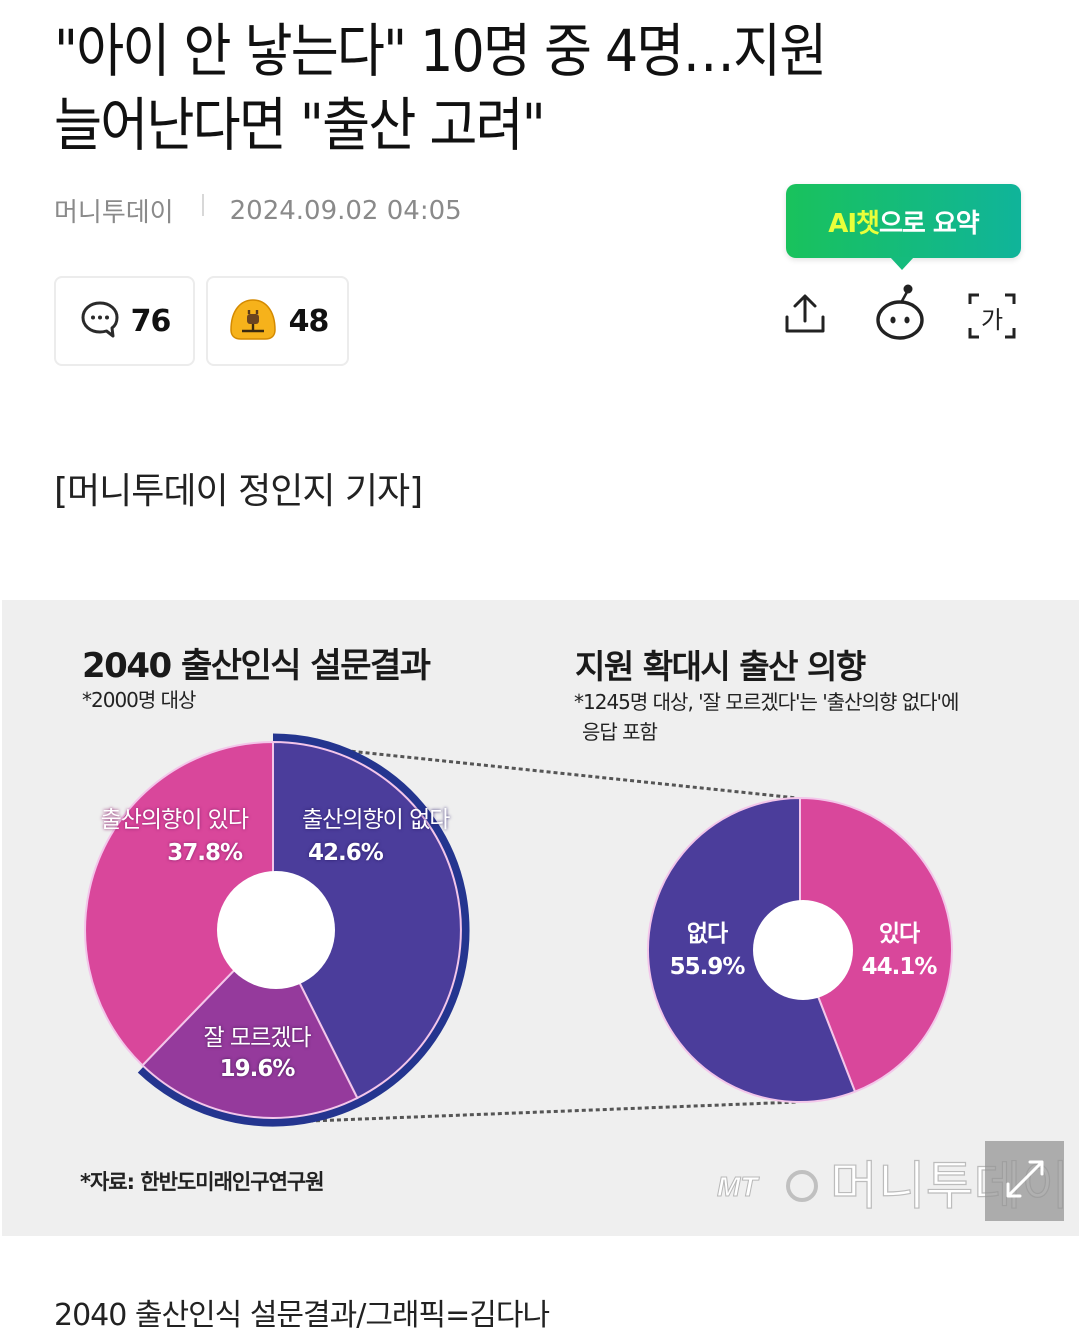 The height and width of the screenshot is (1337, 1079). I want to click on font-size-icon: 가, so click(992, 316).